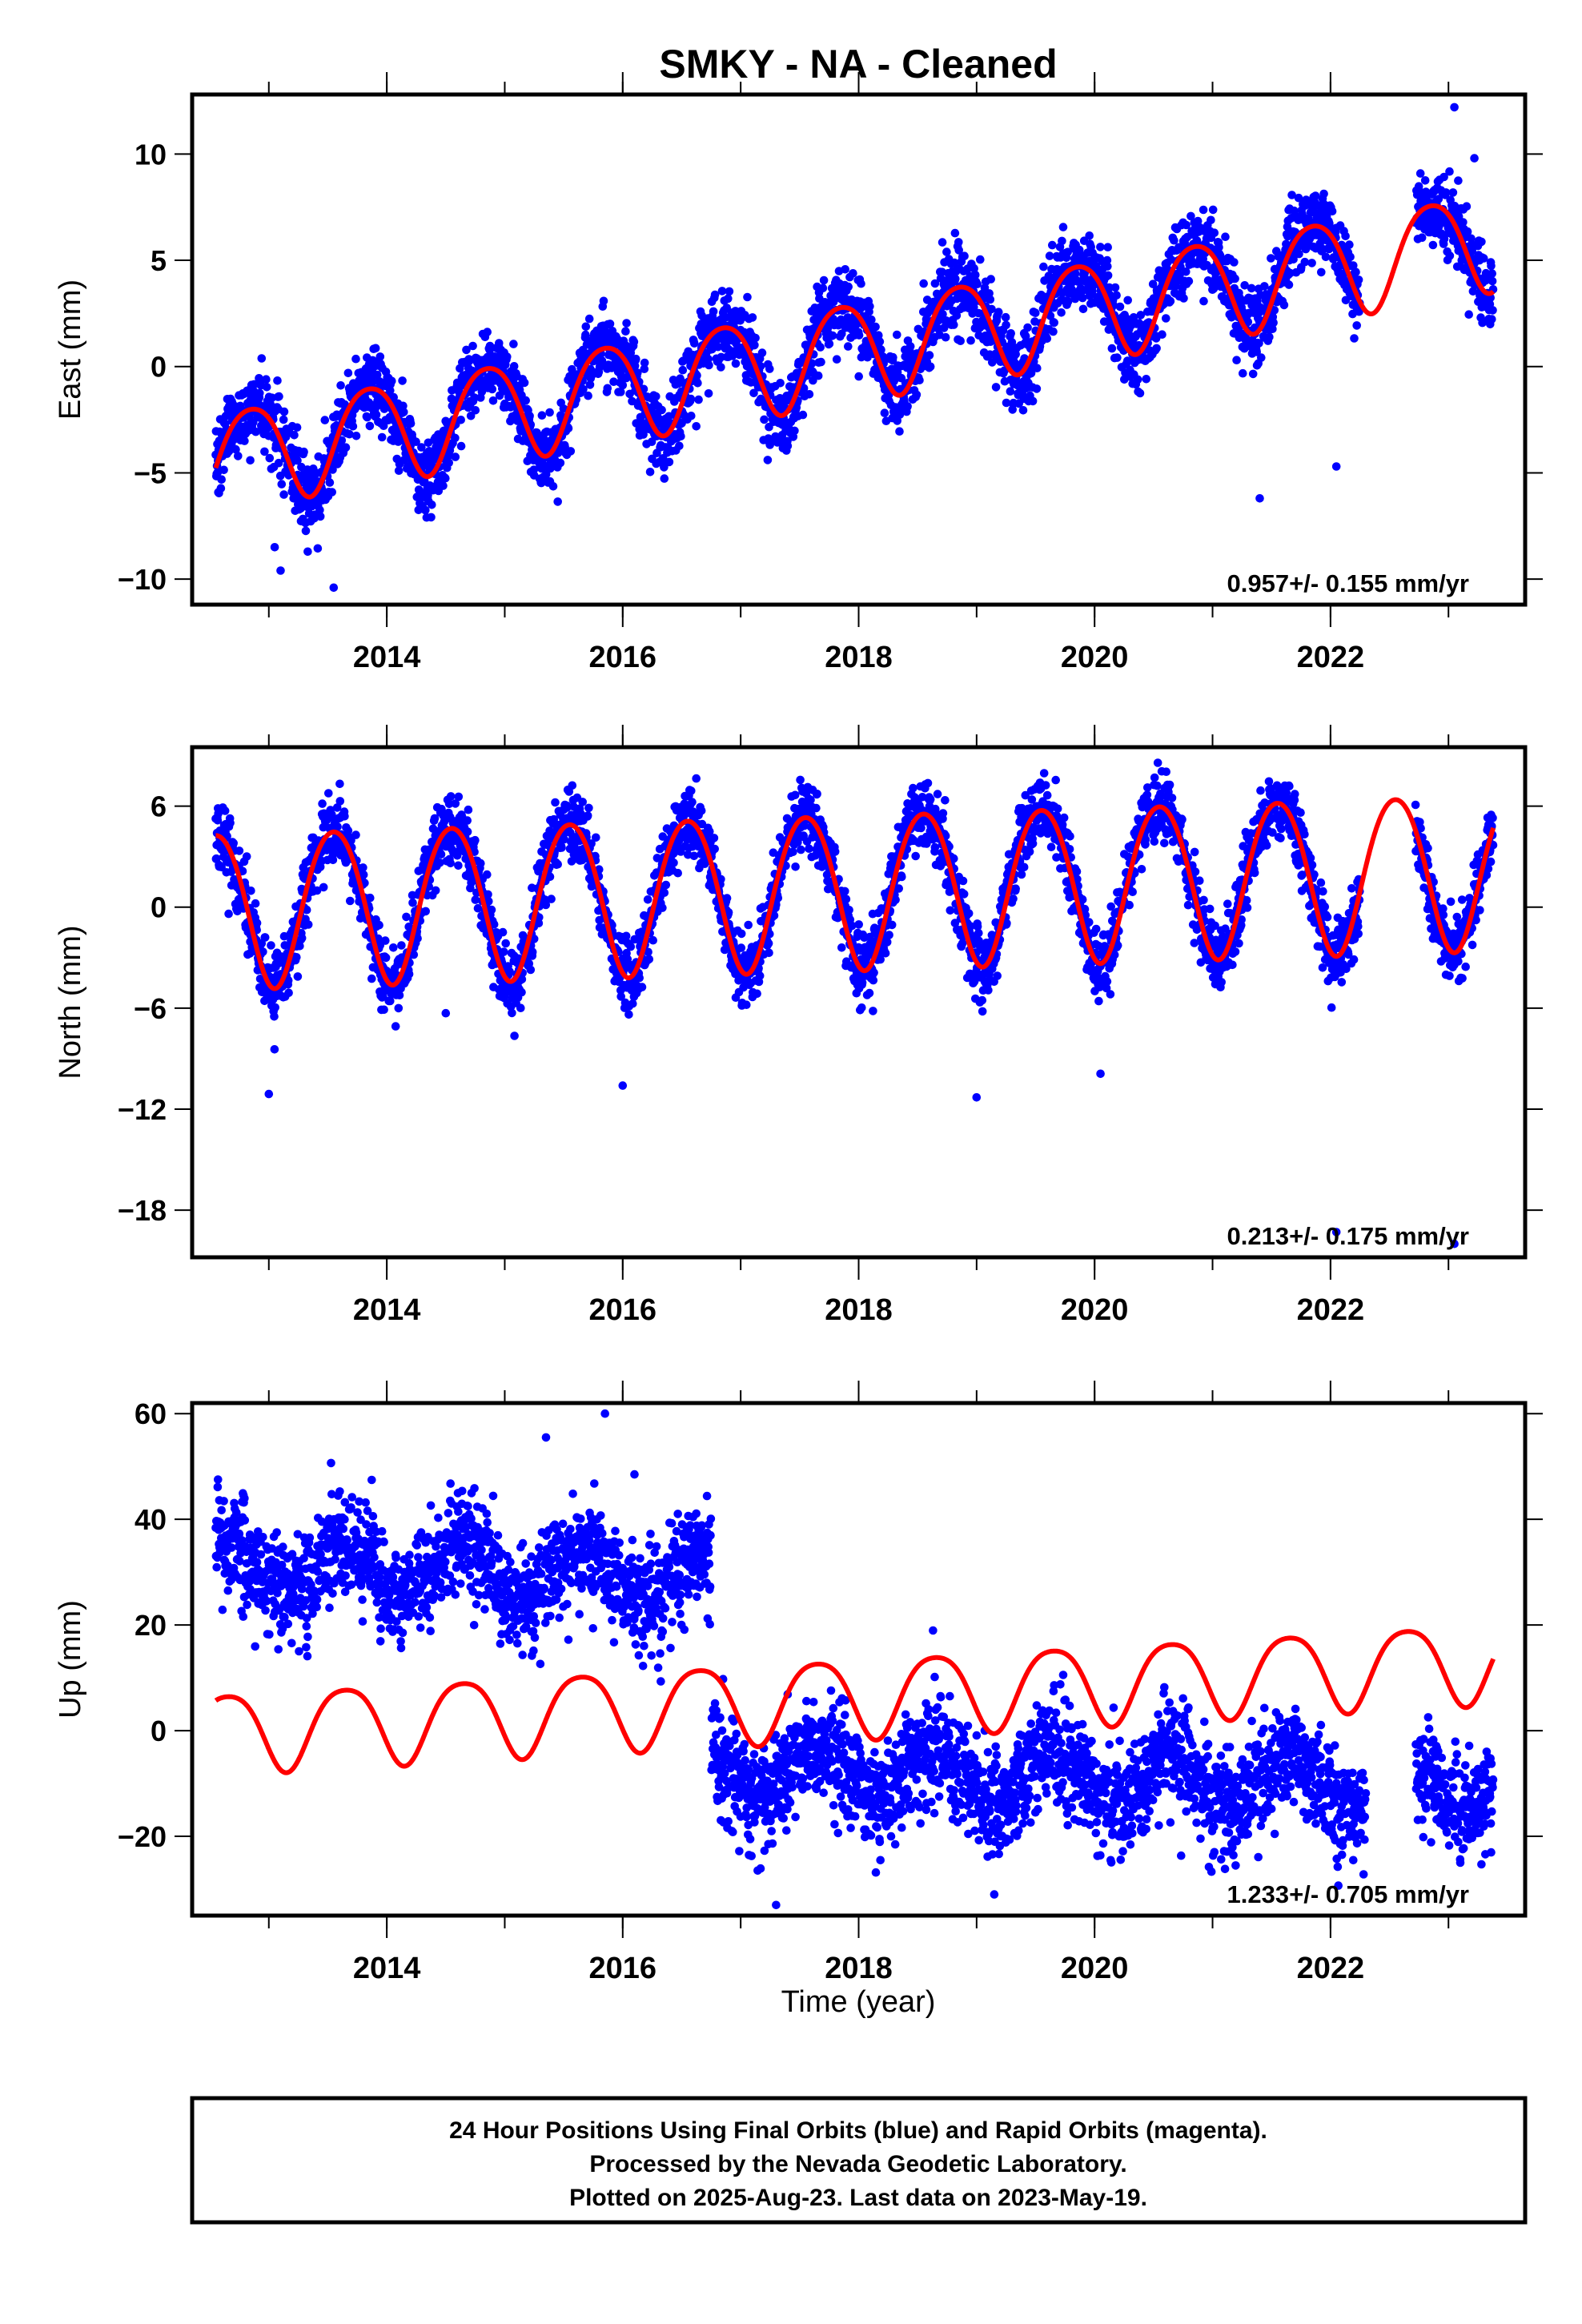  What do you see at coordinates (859, 657) in the screenshot?
I see `x-tick-label: 2018` at bounding box center [859, 657].